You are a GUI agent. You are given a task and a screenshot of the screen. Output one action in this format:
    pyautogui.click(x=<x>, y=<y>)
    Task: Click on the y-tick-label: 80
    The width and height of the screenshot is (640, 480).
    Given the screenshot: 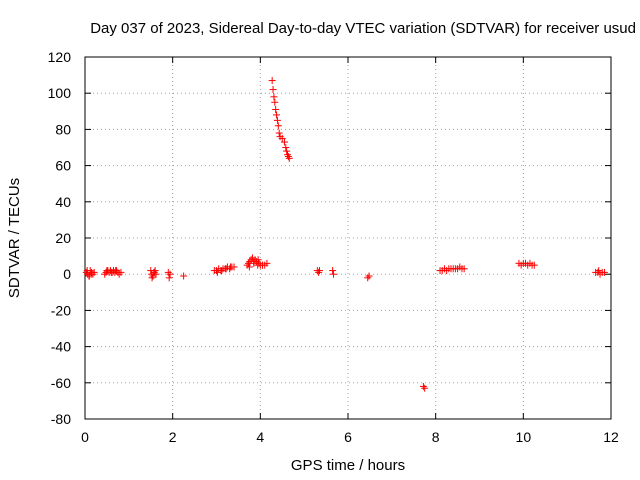 What is the action you would take?
    pyautogui.click(x=63, y=129)
    